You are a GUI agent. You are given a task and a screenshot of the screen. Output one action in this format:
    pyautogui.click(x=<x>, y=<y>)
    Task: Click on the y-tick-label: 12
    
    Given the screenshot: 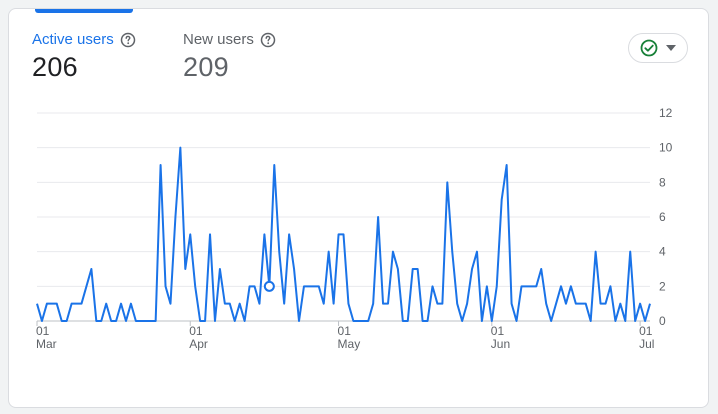 What is the action you would take?
    pyautogui.click(x=666, y=113)
    